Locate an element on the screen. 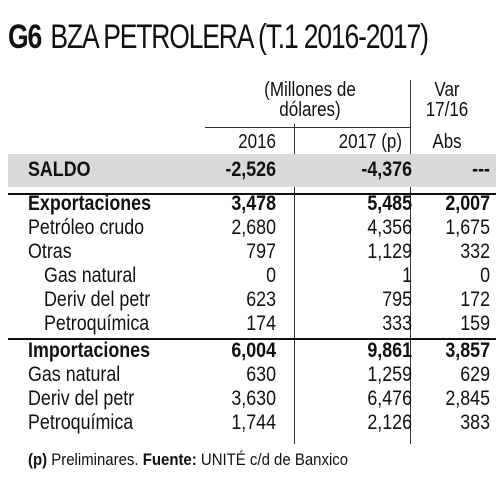  value-2017: 1 is located at coordinates (407, 275).